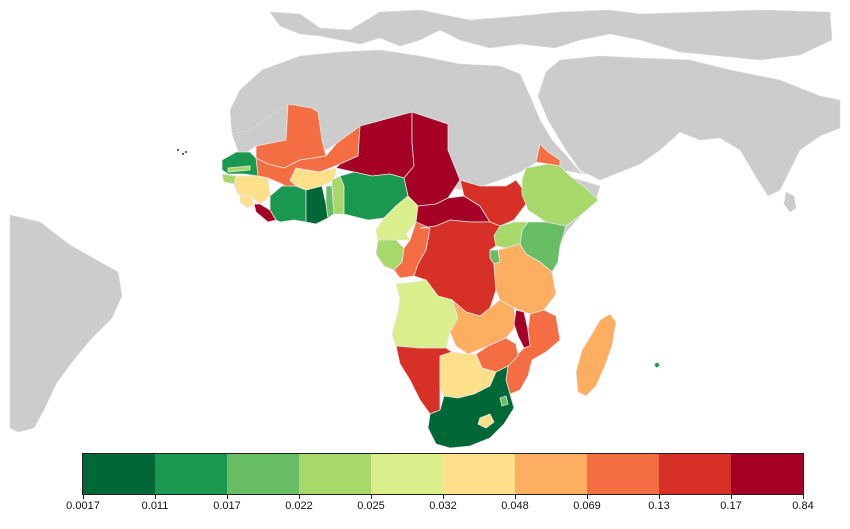 The height and width of the screenshot is (529, 850). Describe the element at coordinates (240, 164) in the screenshot. I see `region-senegal` at that location.